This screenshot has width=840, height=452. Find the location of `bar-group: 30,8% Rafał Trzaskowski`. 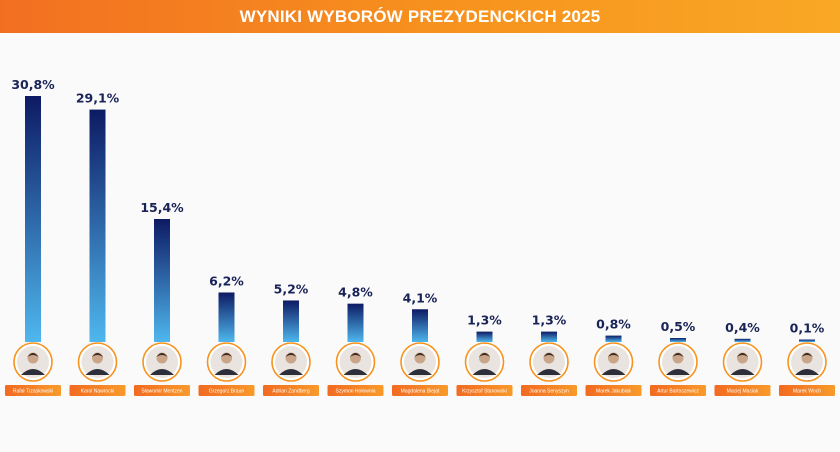

bar-group: 30,8% Rafał Trzaskowski is located at coordinates (33, 236).